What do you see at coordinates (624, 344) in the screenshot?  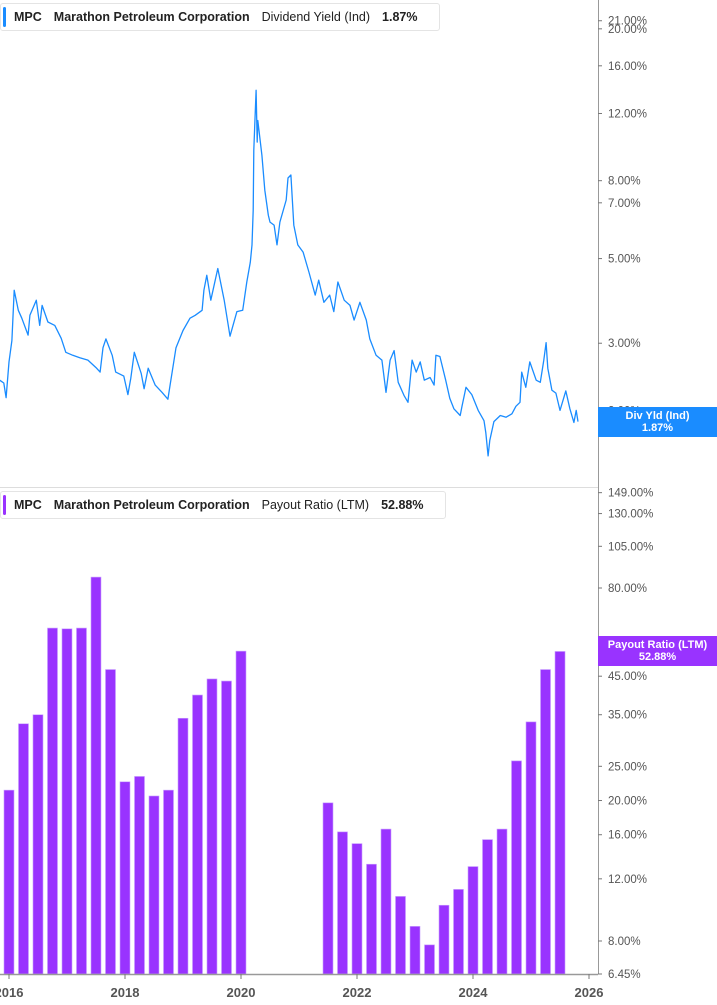 I see `y-tick-label: 3.00%` at bounding box center [624, 344].